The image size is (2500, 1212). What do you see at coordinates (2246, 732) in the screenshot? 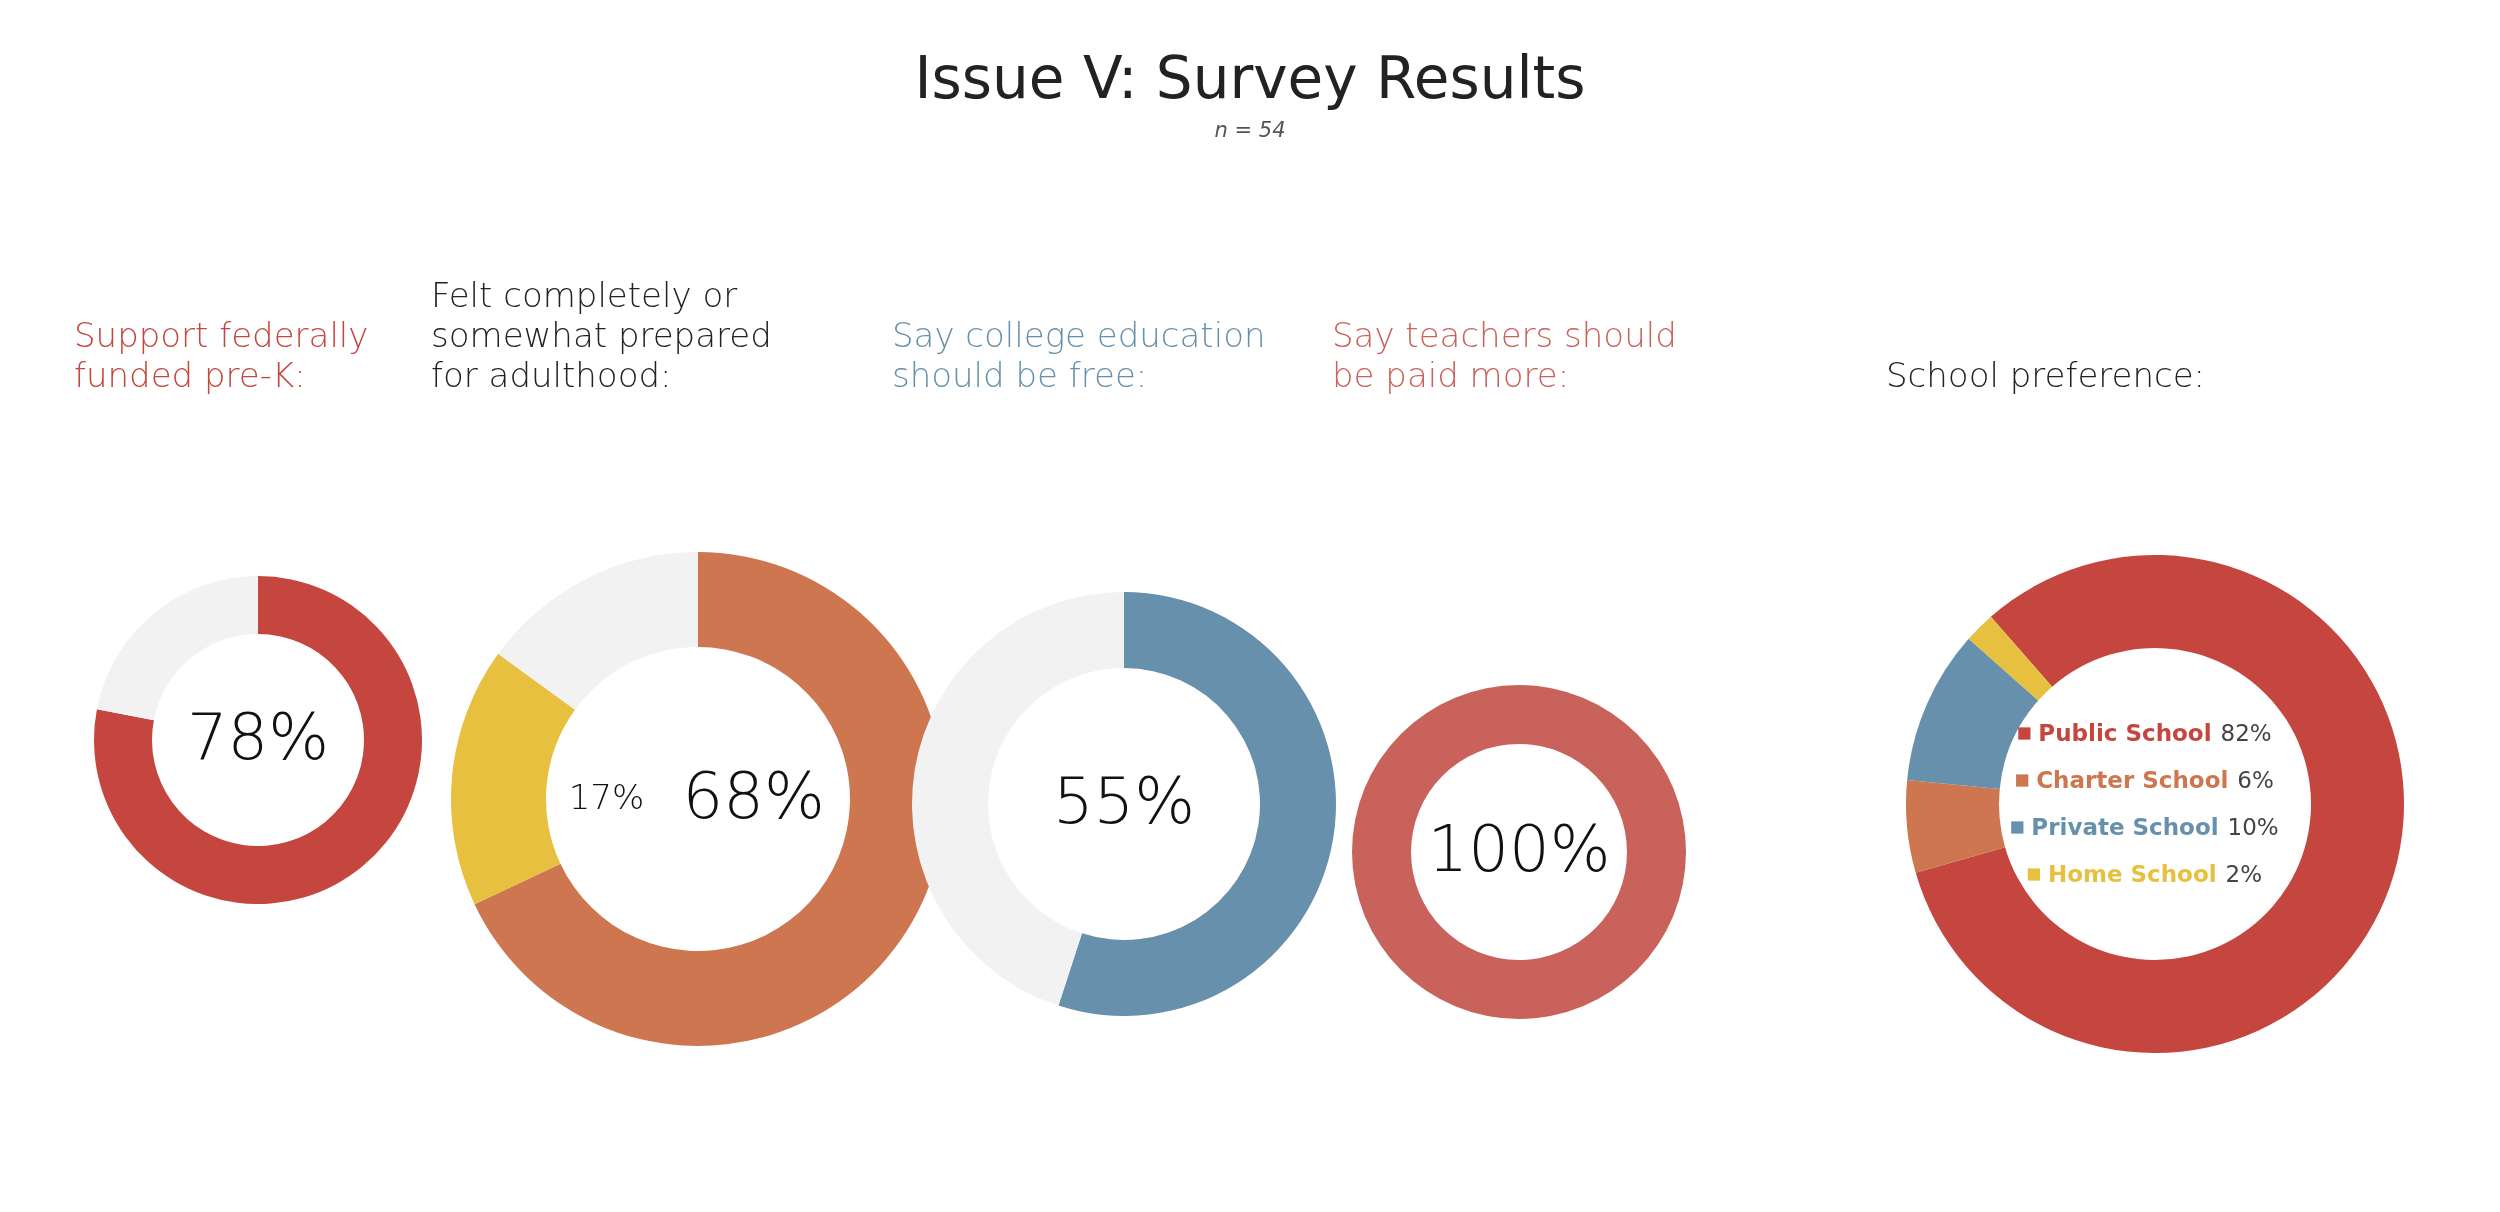
I see `data-label: 82%` at bounding box center [2246, 732].